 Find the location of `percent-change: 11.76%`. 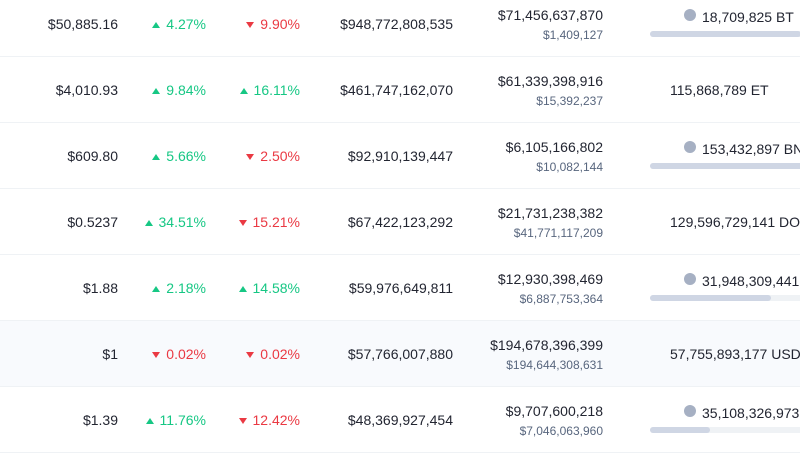

percent-change: 11.76% is located at coordinates (175, 420).